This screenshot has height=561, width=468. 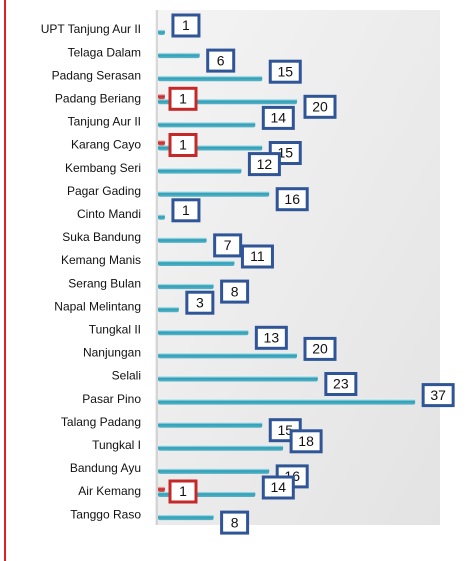 I want to click on category-label: Nanjungan, so click(x=112, y=353).